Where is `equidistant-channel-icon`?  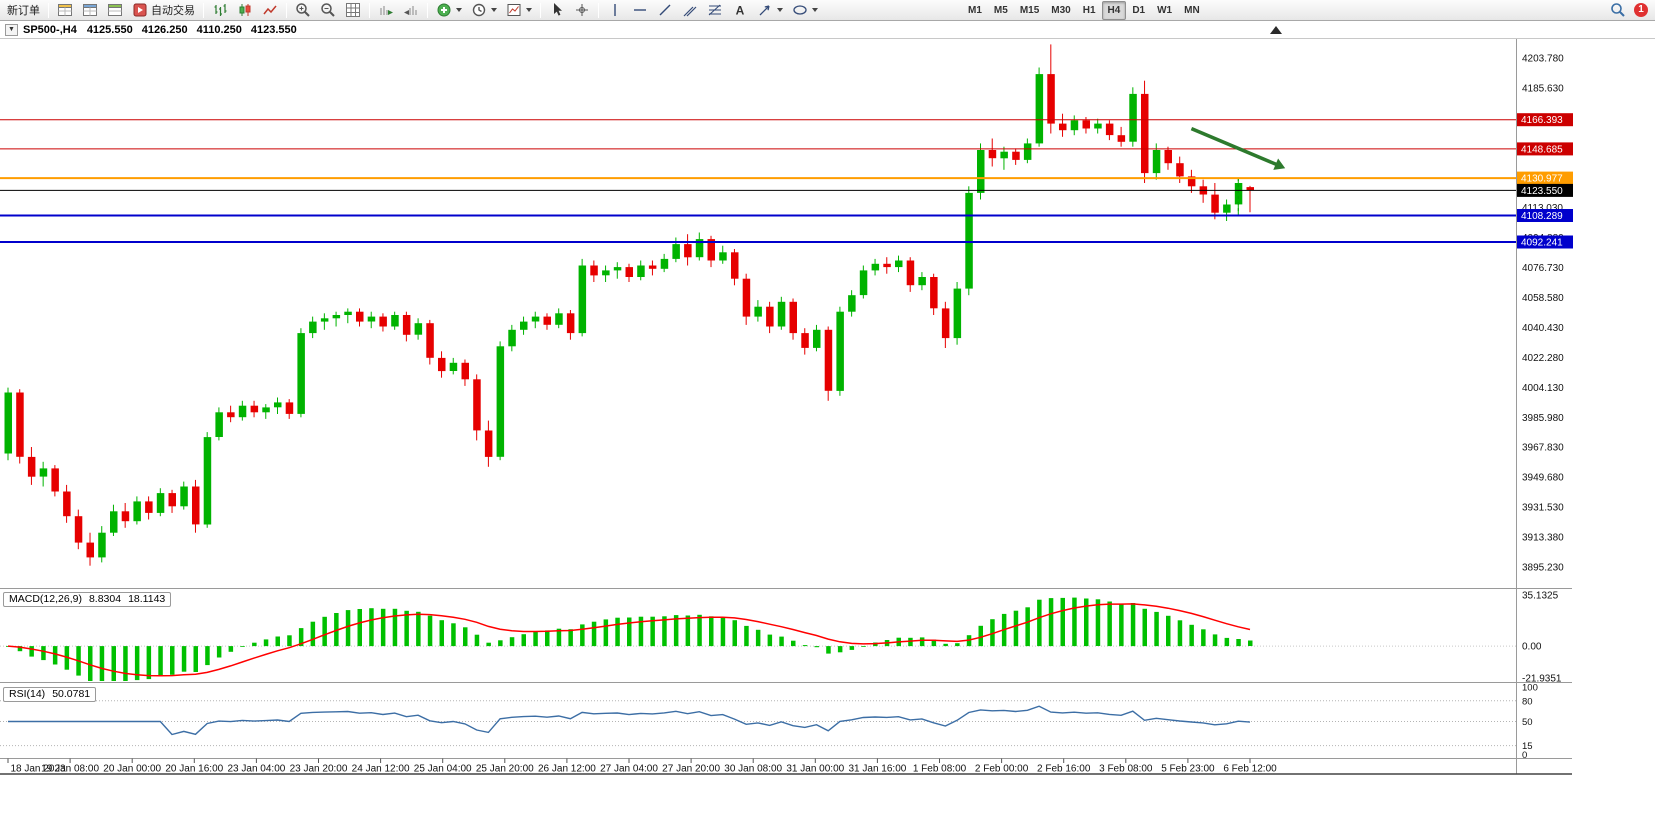
equidistant-channel-icon is located at coordinates (690, 11).